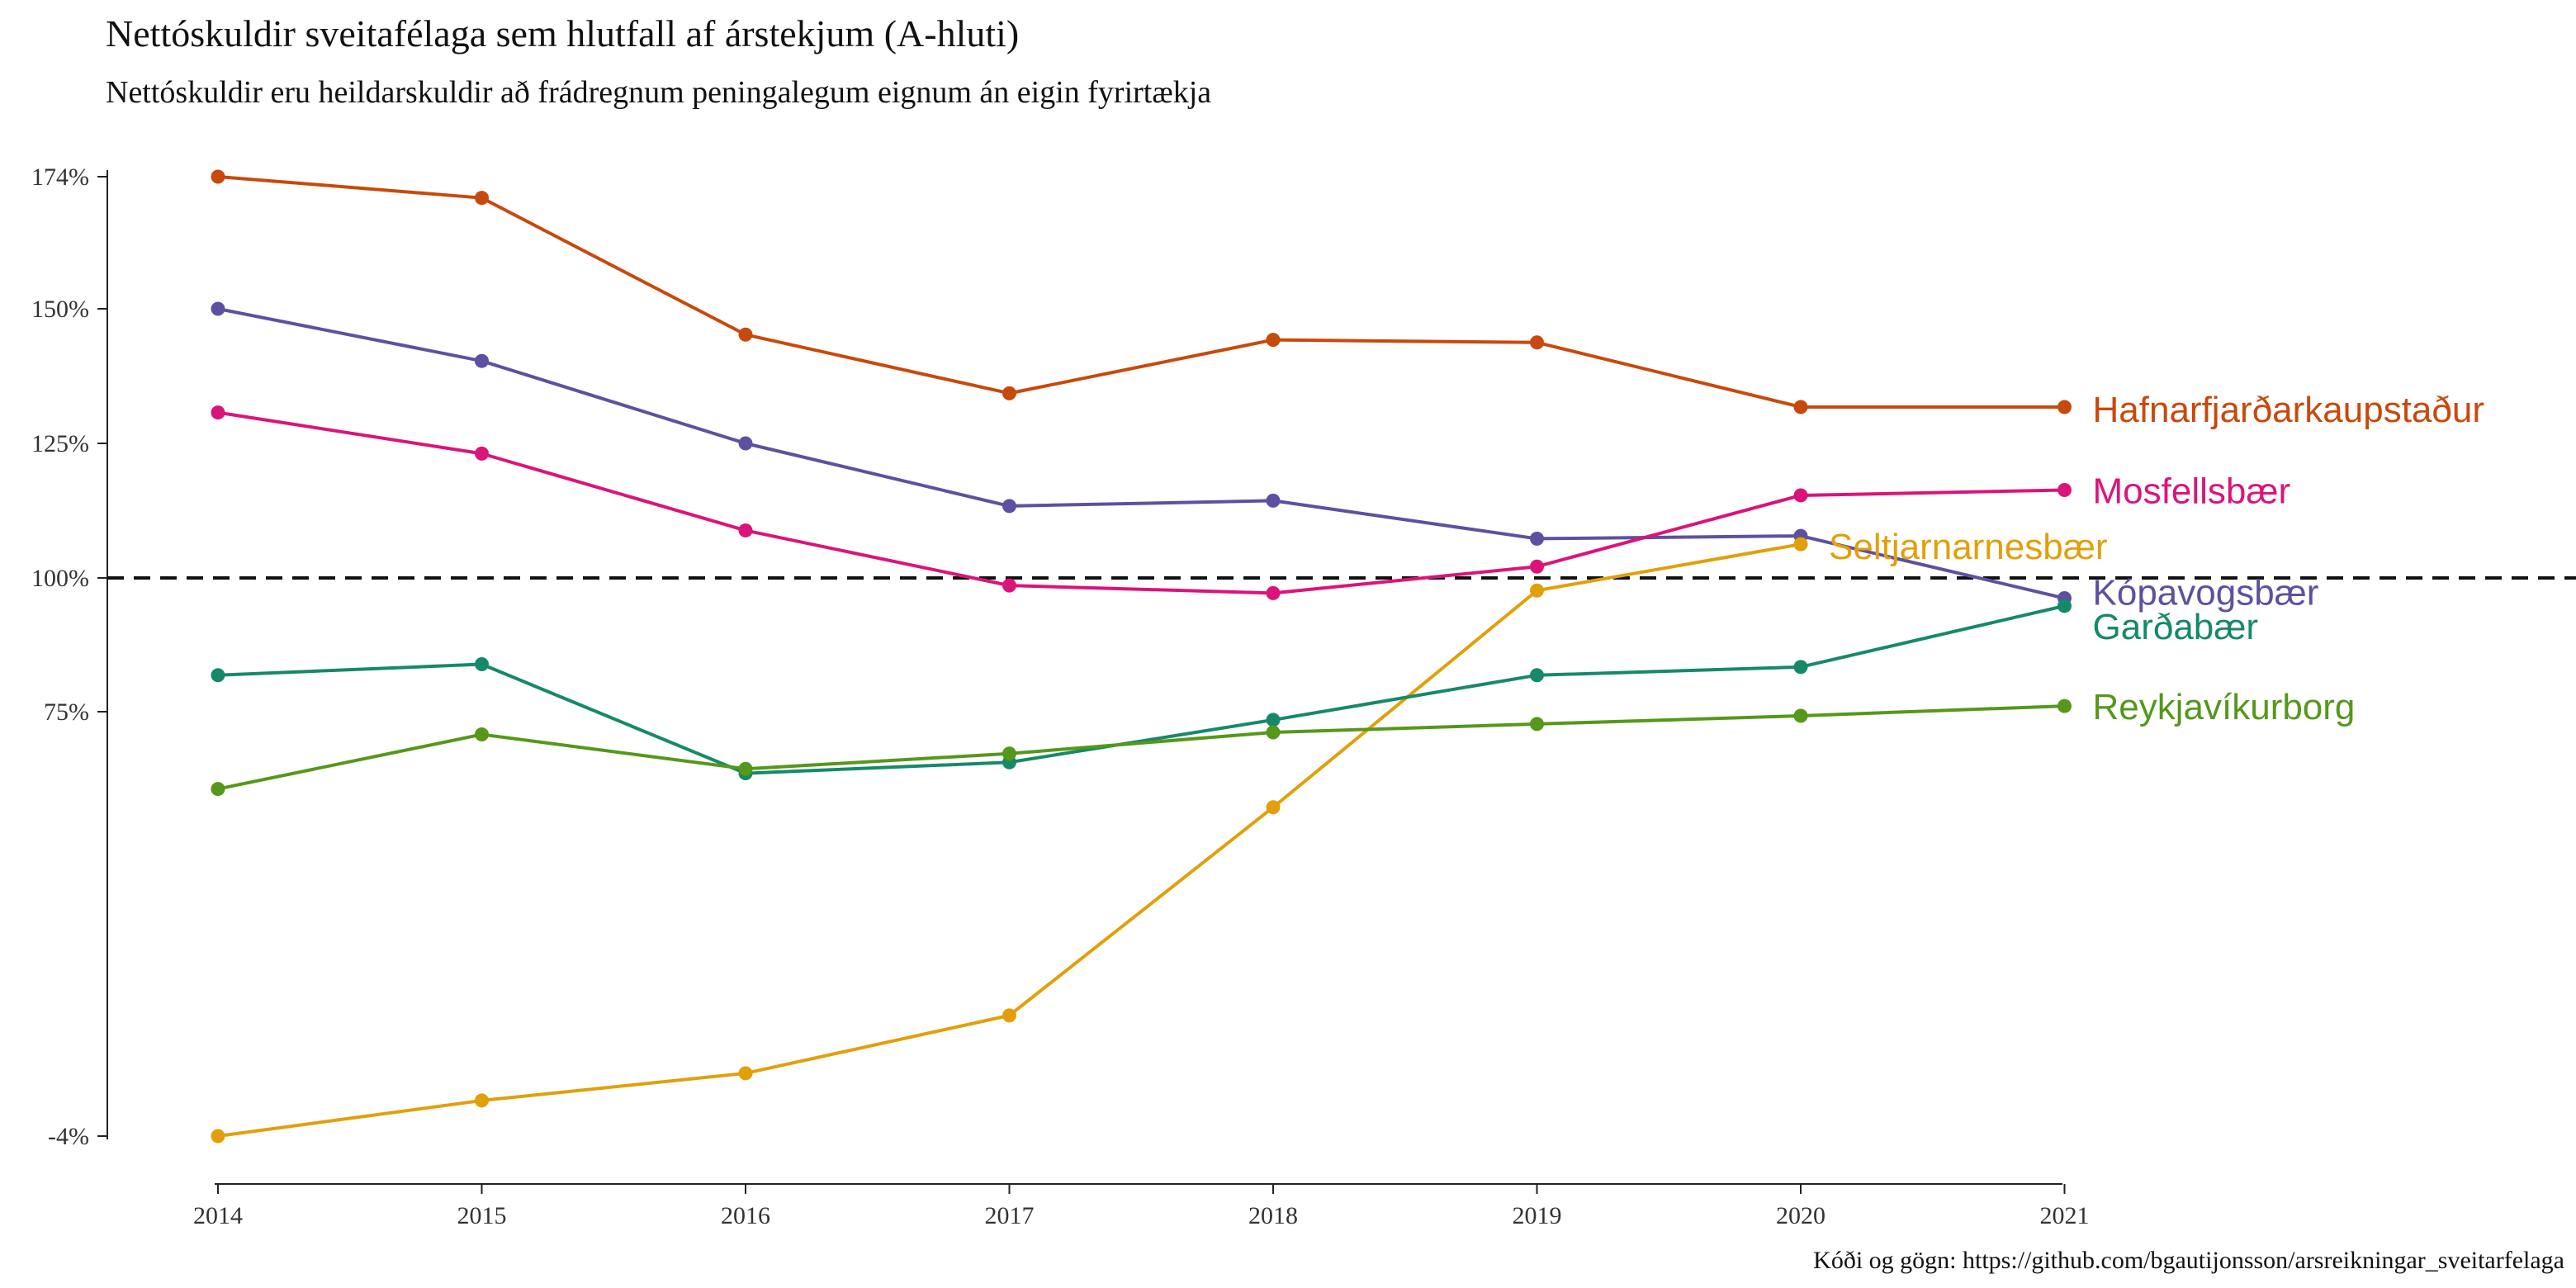 This screenshot has height=1288, width=2576. I want to click on series-line-hafnarfjardarkaupstadur, so click(1141, 292).